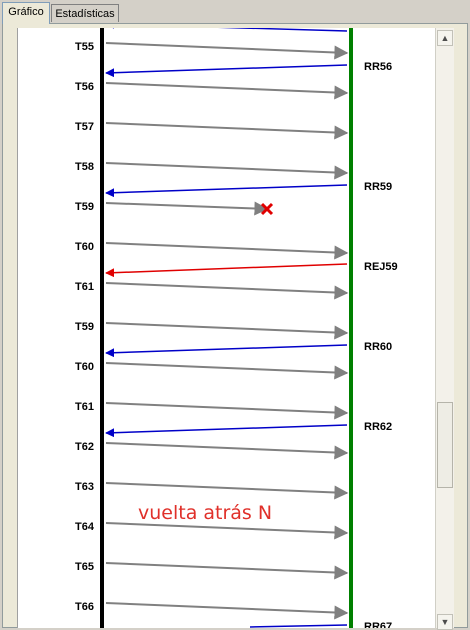  I want to click on left-label: T63, so click(84, 487).